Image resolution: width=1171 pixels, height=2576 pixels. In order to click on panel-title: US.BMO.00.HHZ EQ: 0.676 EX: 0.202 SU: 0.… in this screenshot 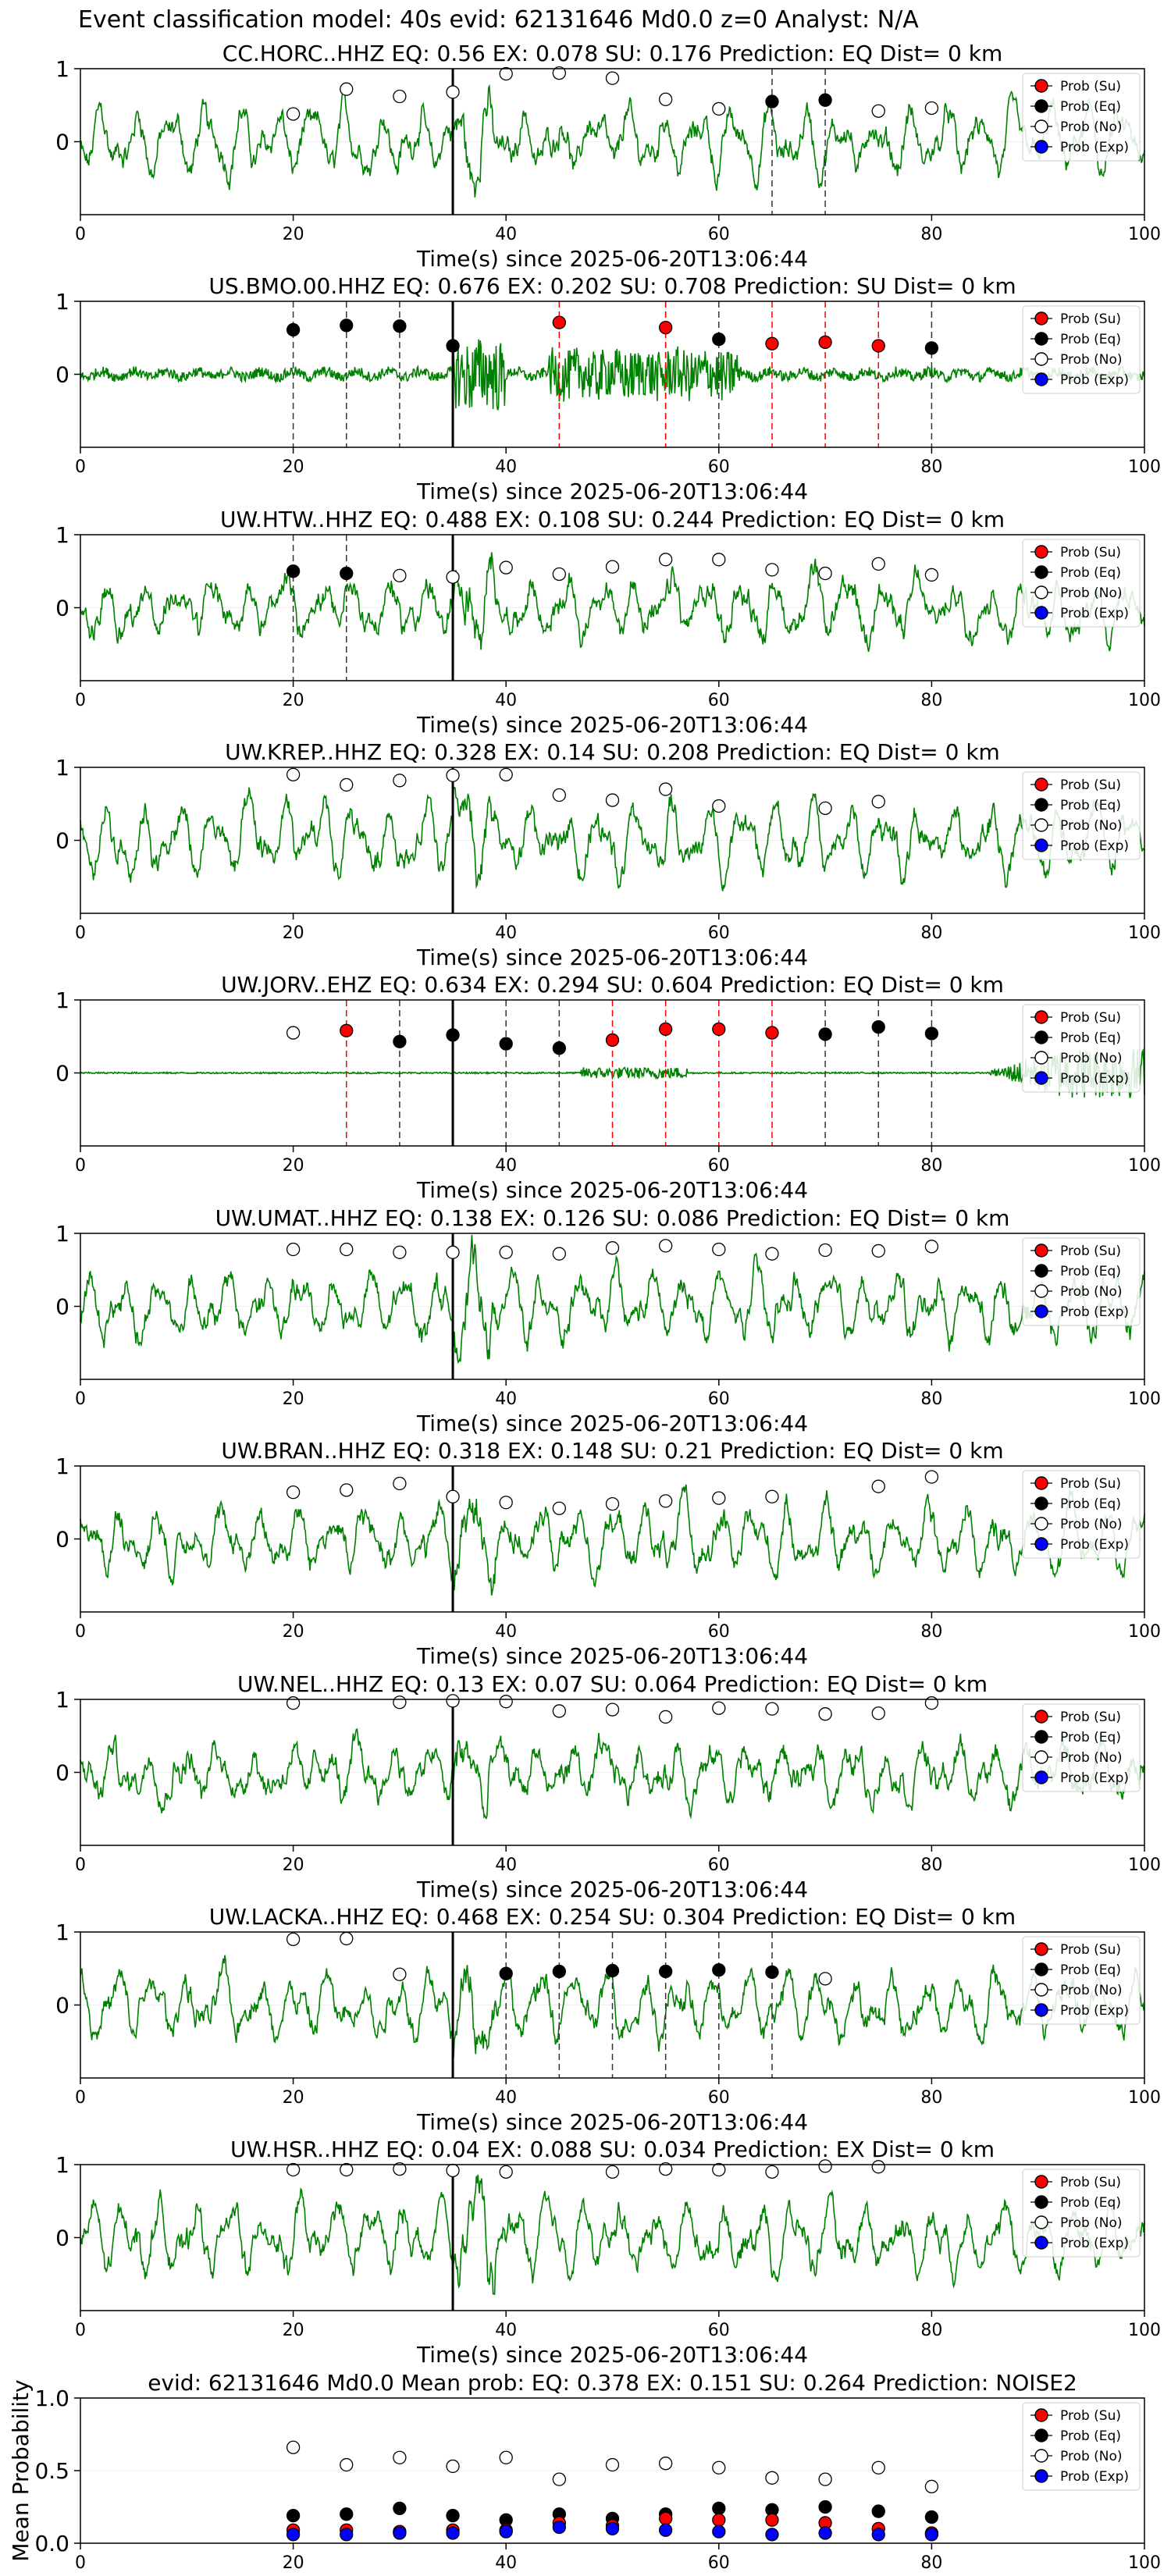, I will do `click(612, 286)`.